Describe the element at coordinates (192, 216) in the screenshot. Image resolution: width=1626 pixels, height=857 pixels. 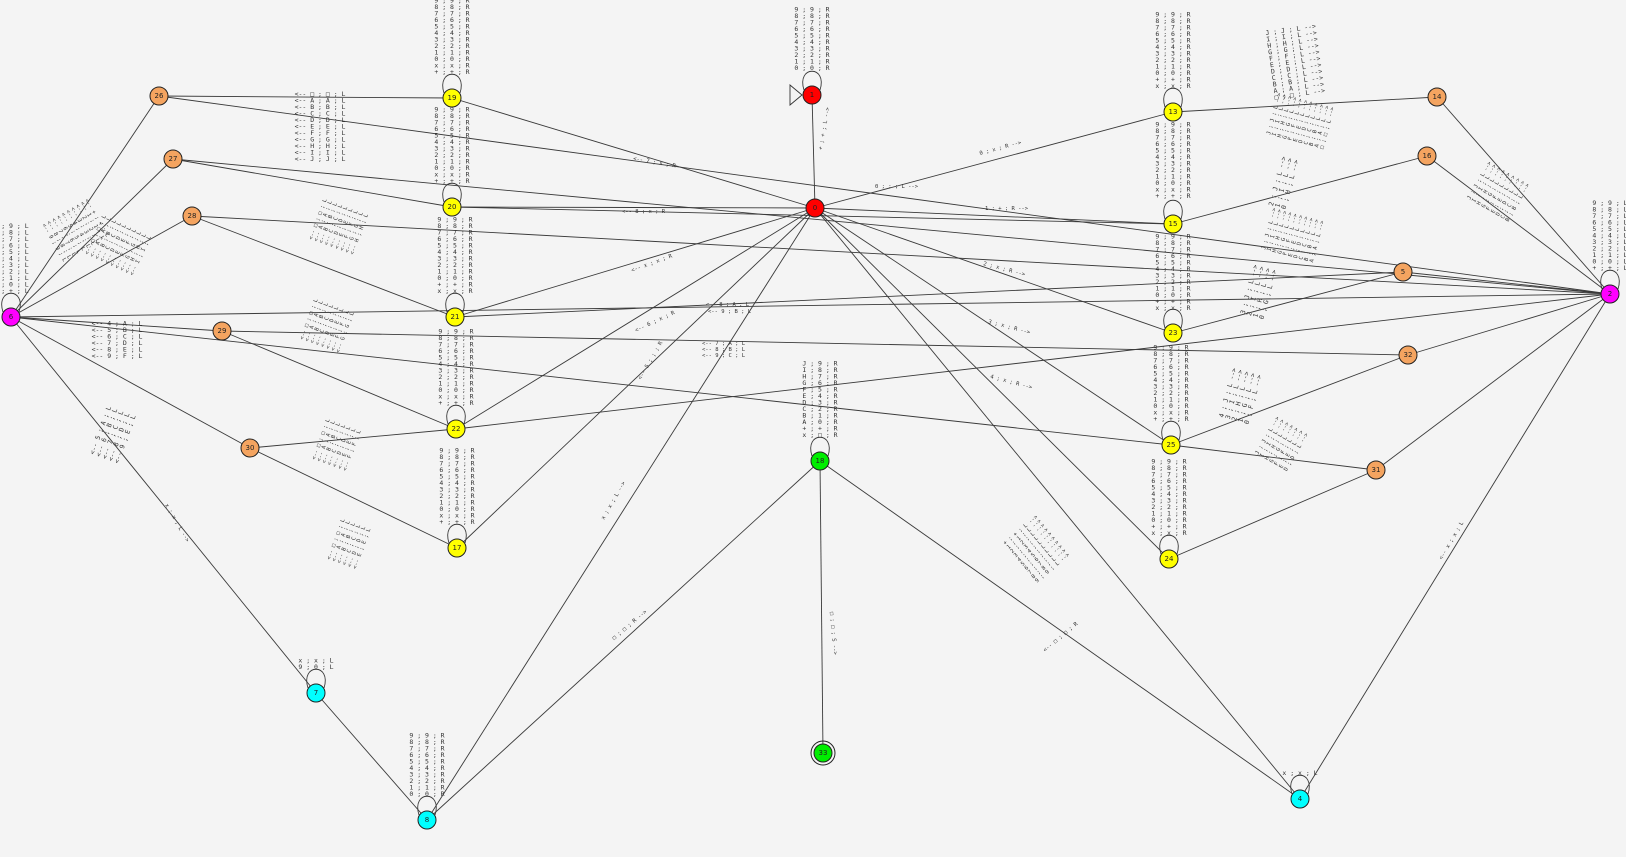
I see `state-node-28: 28` at that location.